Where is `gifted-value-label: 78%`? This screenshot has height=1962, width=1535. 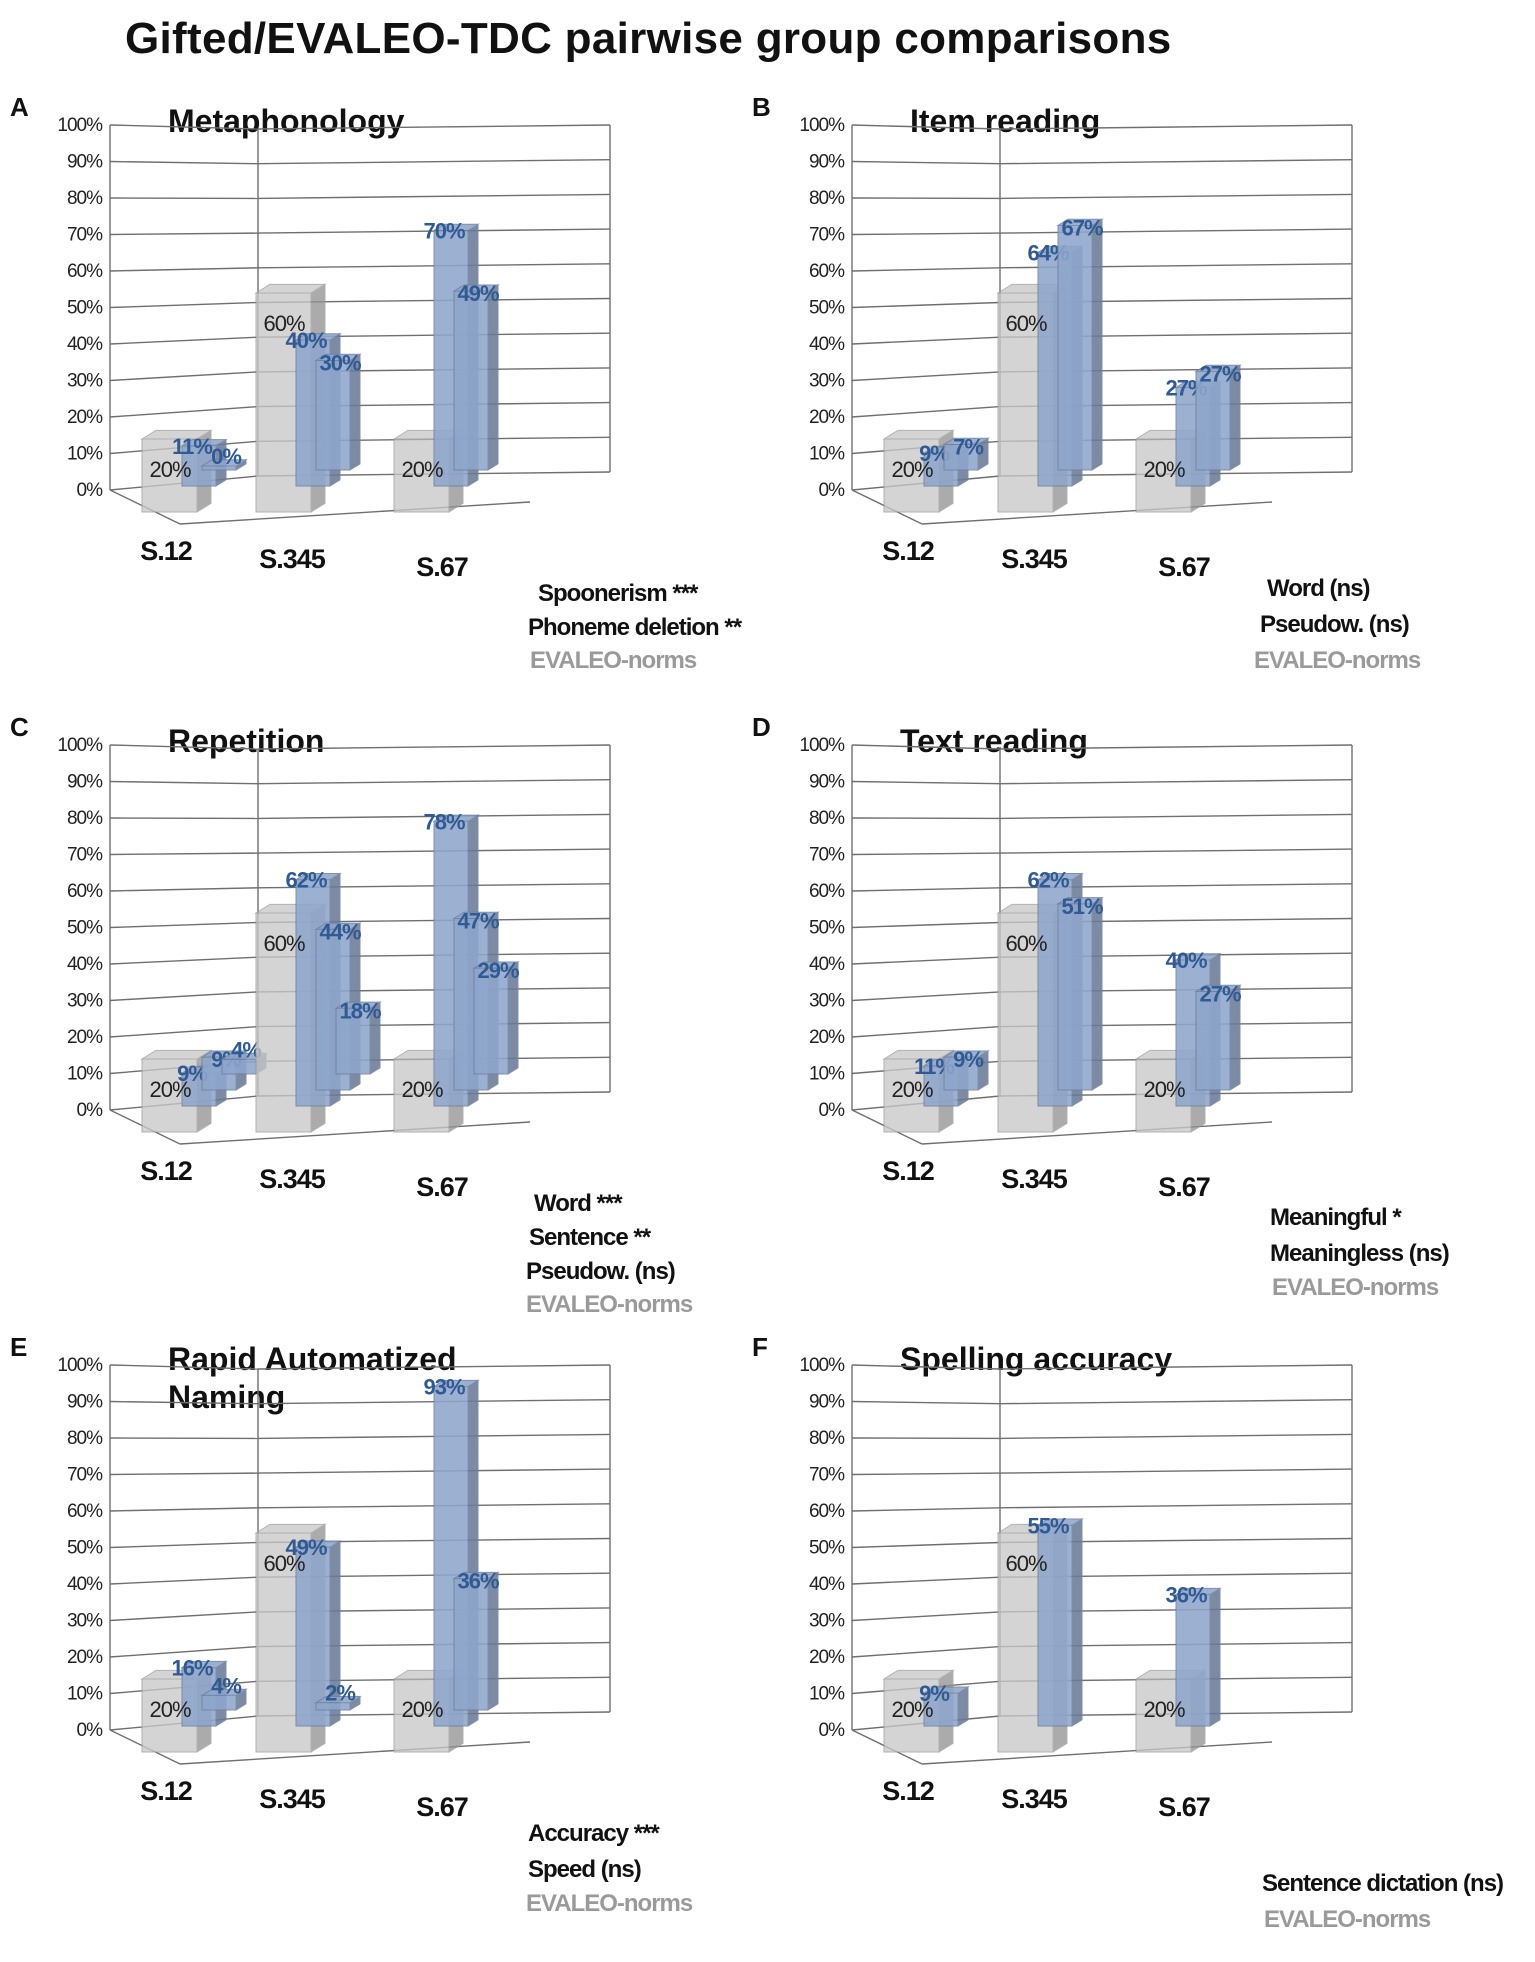
gifted-value-label: 78% is located at coordinates (443, 821).